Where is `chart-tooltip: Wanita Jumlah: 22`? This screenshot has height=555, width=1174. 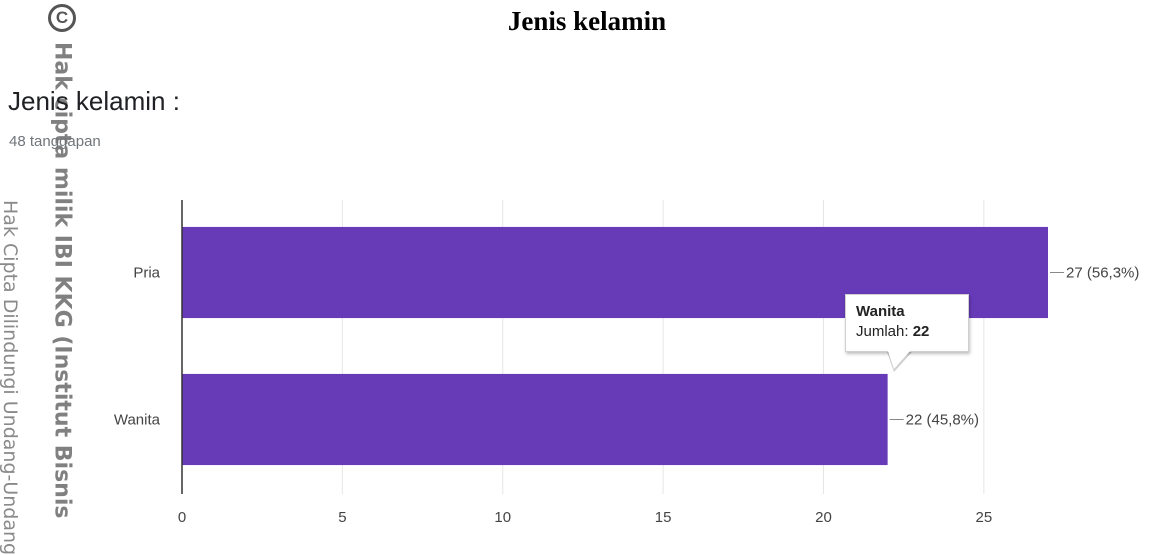
chart-tooltip: Wanita Jumlah: 22 is located at coordinates (907, 323).